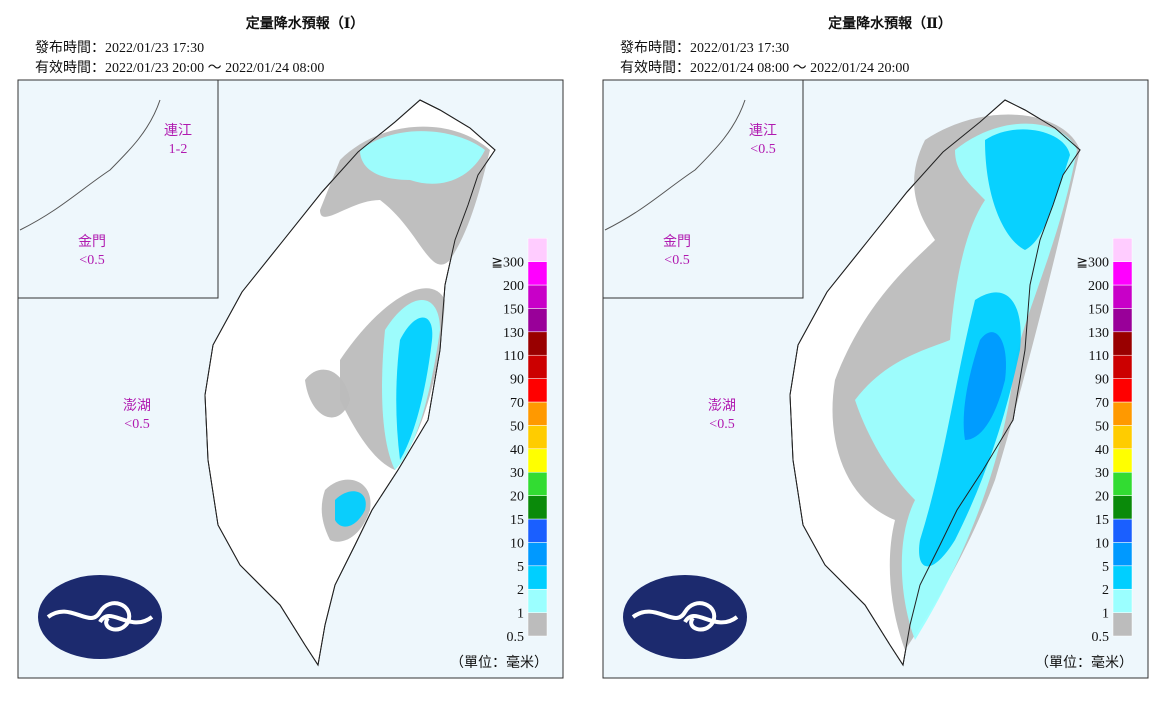  I want to click on legend-label: 200, so click(1098, 286).